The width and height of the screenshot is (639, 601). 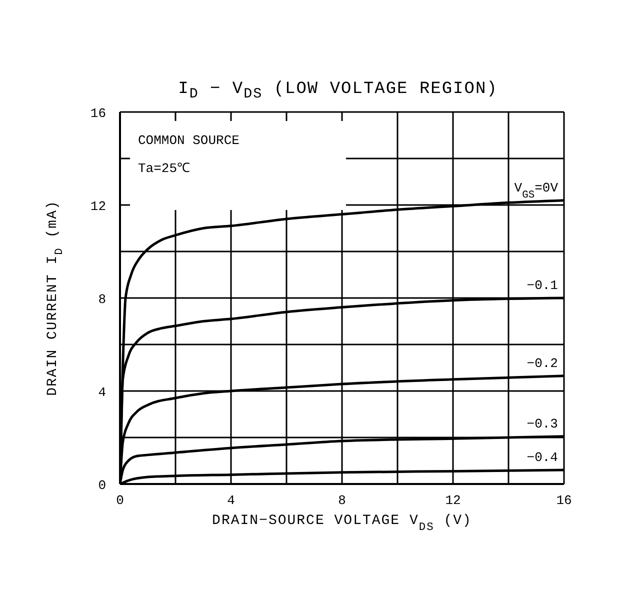 I want to click on x-axis-title: DRAIN−SOURCE VOLTAGE V$_{DS}$ (V), so click(x=342, y=523).